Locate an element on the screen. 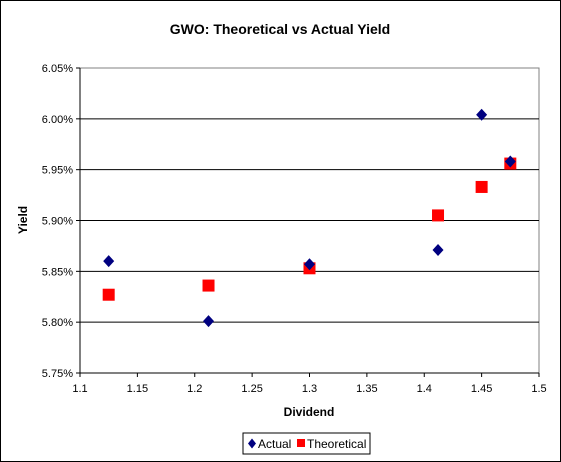 This screenshot has width=561, height=462. x-tick-label: 1.2 is located at coordinates (194, 389).